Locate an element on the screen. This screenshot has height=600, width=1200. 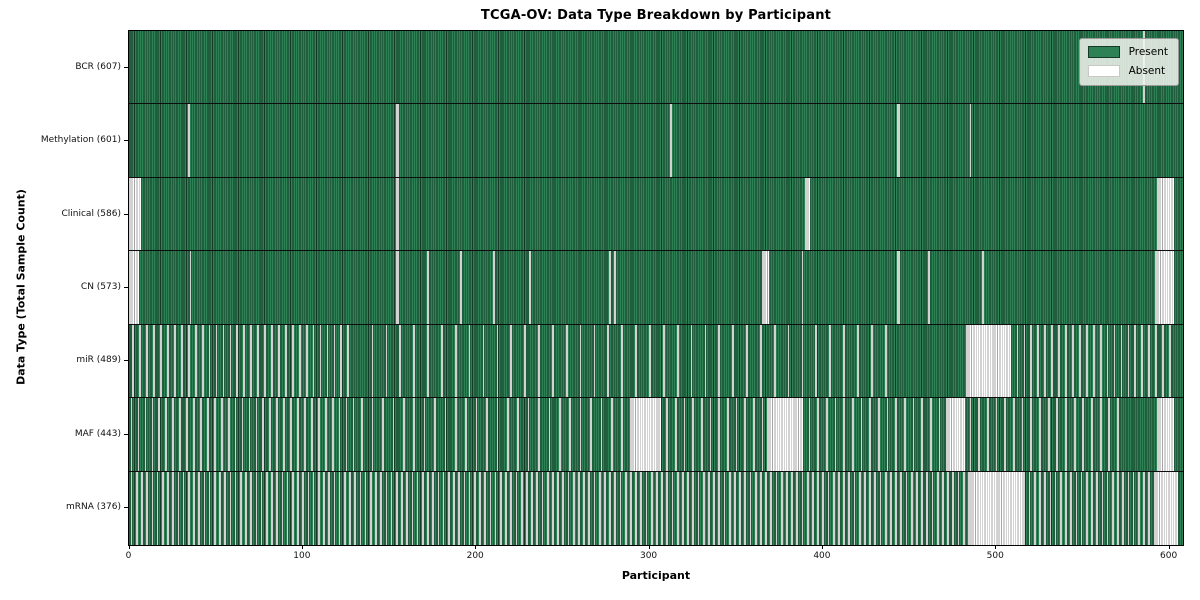
y-tick-label: BCR (607) is located at coordinates (98, 66).